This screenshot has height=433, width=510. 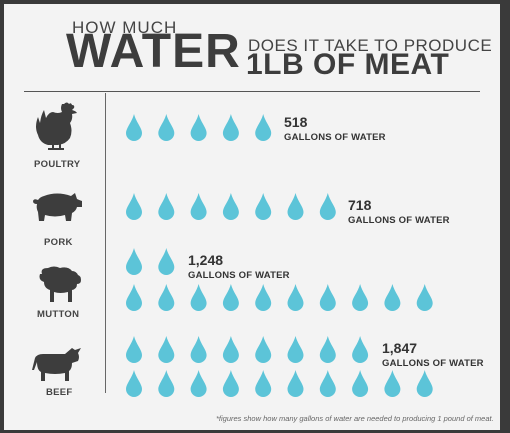 What do you see at coordinates (252, 91) in the screenshot?
I see `header-divider` at bounding box center [252, 91].